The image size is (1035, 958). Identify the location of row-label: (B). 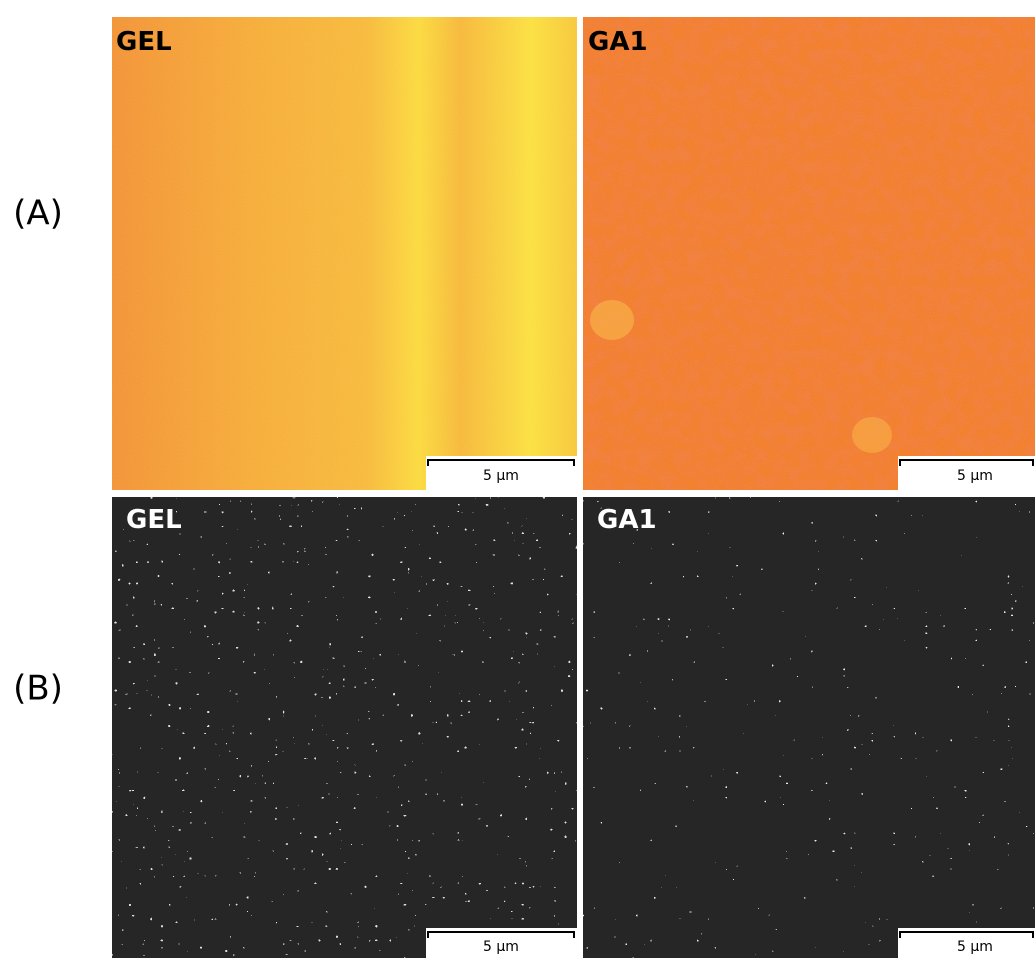
(38, 689).